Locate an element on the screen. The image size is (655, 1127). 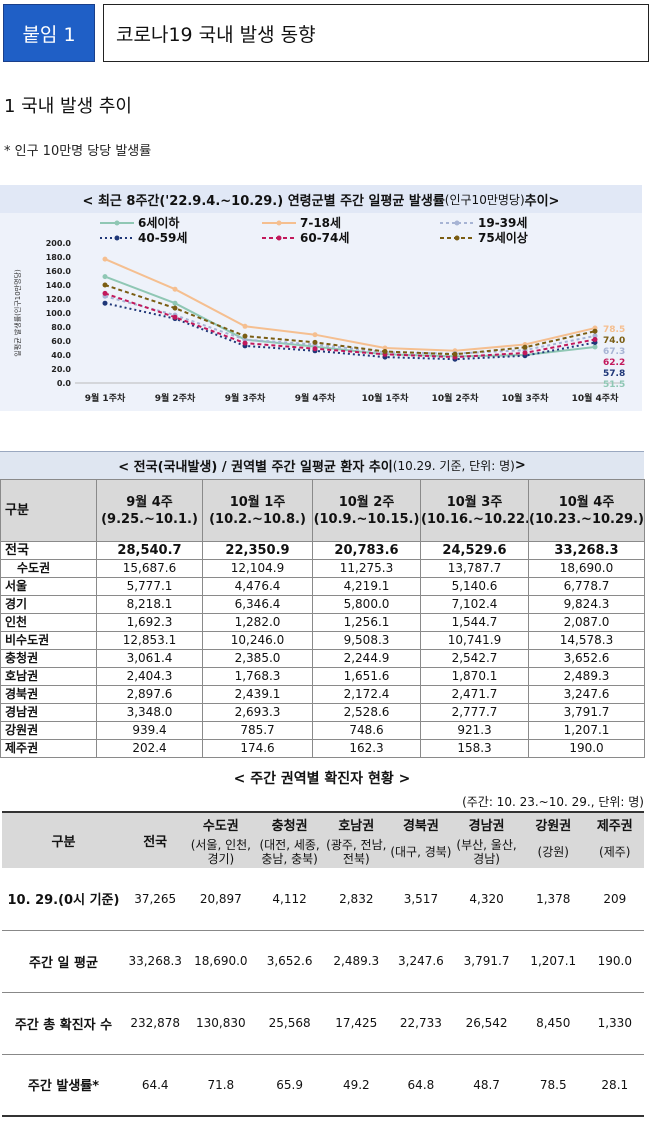
y-tick-label: 140.0 is located at coordinates (59, 285).